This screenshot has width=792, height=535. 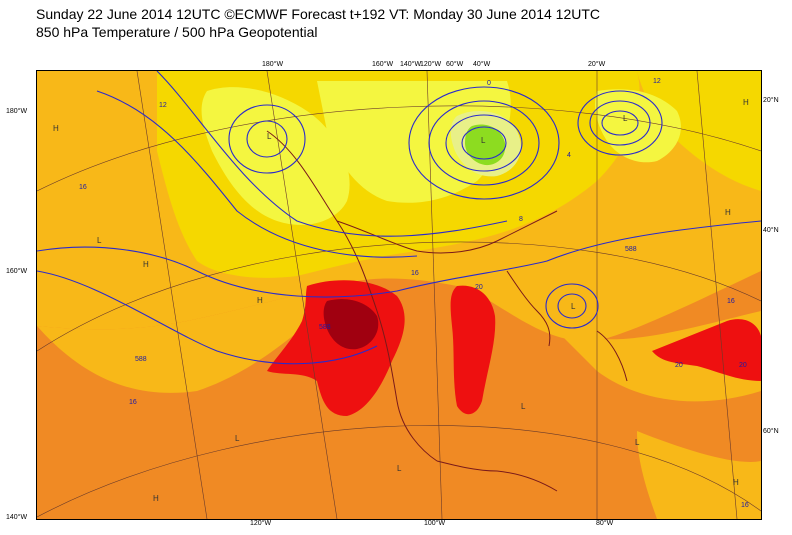 What do you see at coordinates (455, 64) in the screenshot?
I see `lon-label-top-5: 60°W` at bounding box center [455, 64].